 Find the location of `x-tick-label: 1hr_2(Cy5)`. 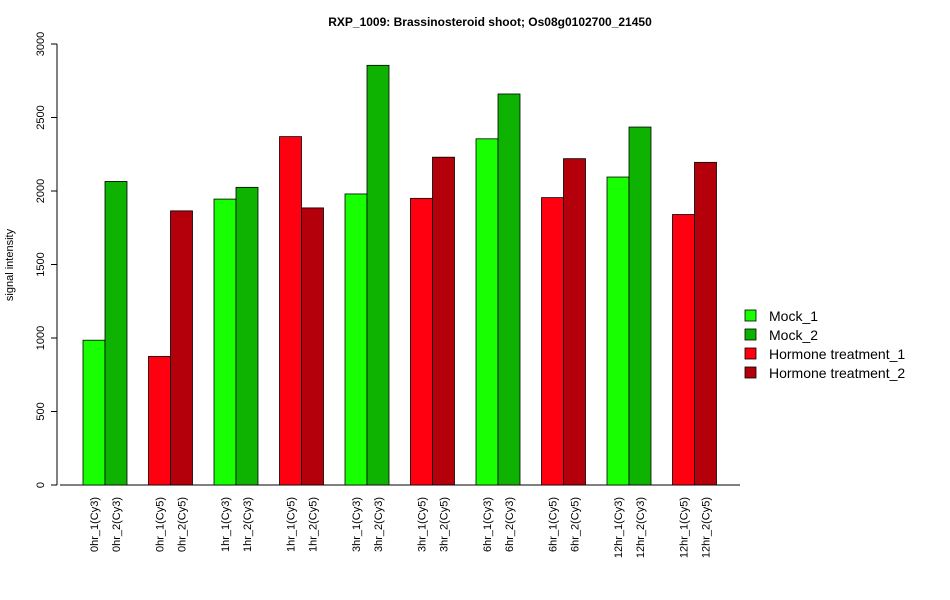

x-tick-label: 1hr_2(Cy5) is located at coordinates (314, 524).